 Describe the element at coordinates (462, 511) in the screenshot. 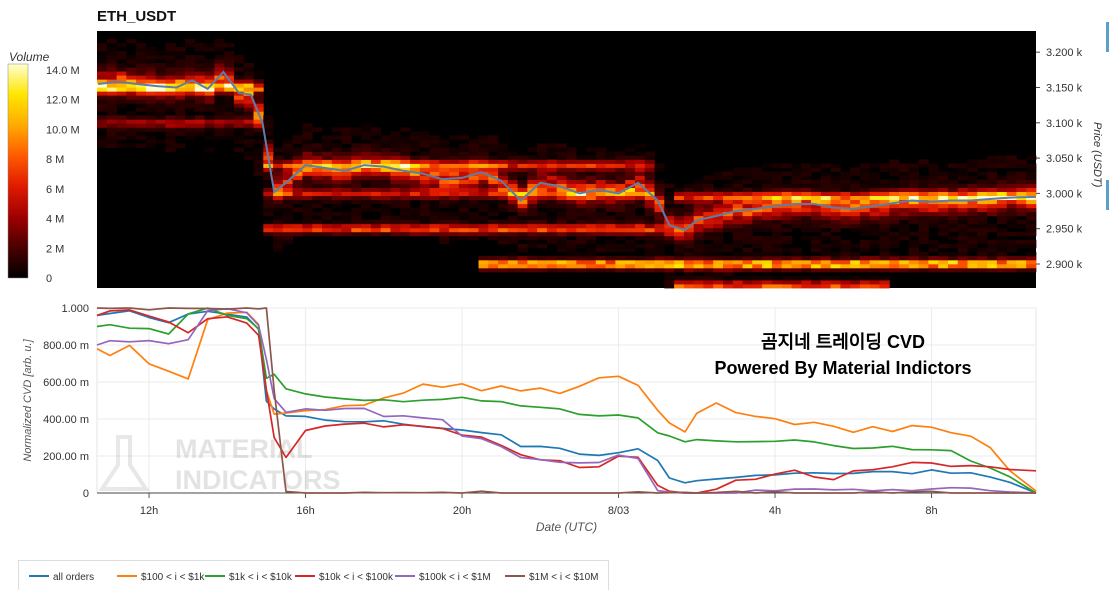

I see `cvd-x-tick-label: 20h` at that location.